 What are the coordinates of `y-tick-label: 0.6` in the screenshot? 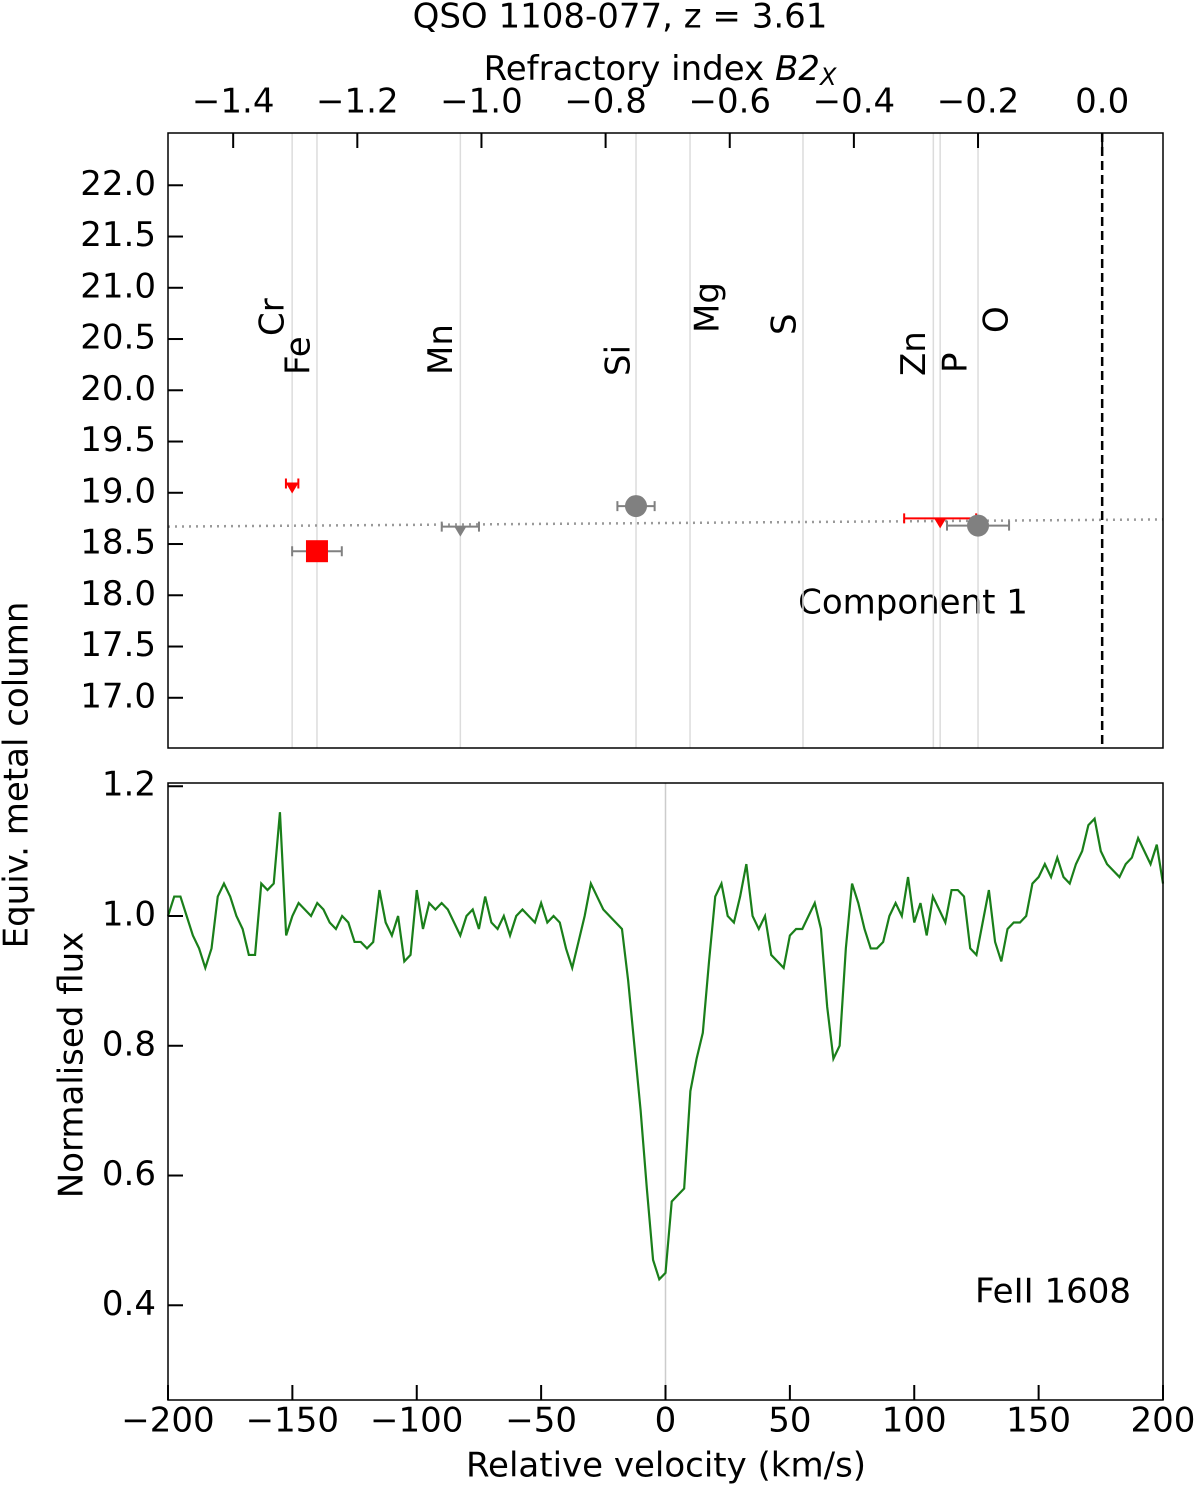 It's located at (129, 1174).